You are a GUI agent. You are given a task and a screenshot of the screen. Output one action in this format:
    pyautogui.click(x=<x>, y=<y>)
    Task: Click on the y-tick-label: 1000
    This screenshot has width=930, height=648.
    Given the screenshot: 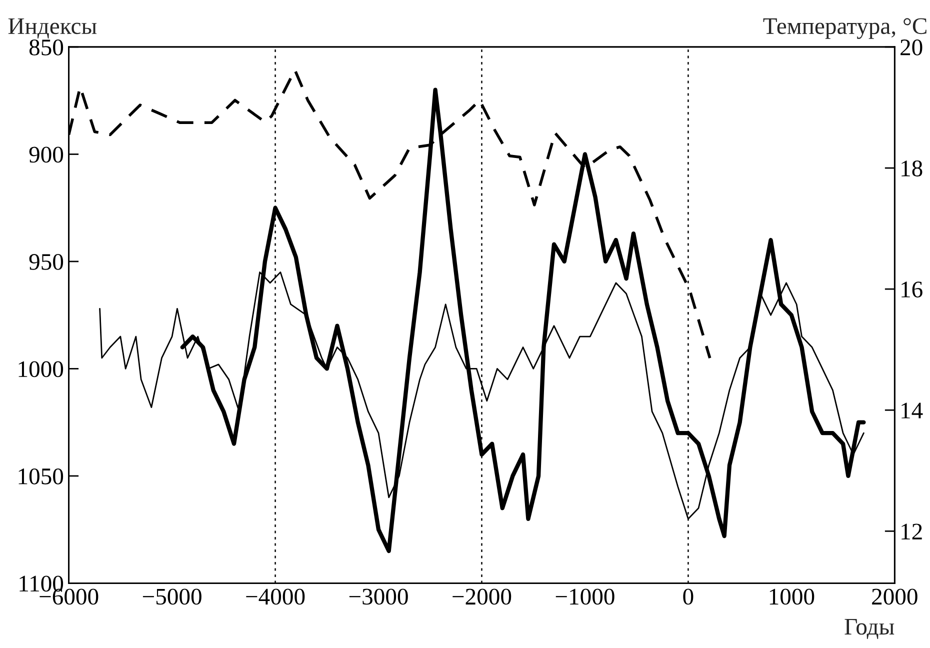 What is the action you would take?
    pyautogui.click(x=41, y=369)
    